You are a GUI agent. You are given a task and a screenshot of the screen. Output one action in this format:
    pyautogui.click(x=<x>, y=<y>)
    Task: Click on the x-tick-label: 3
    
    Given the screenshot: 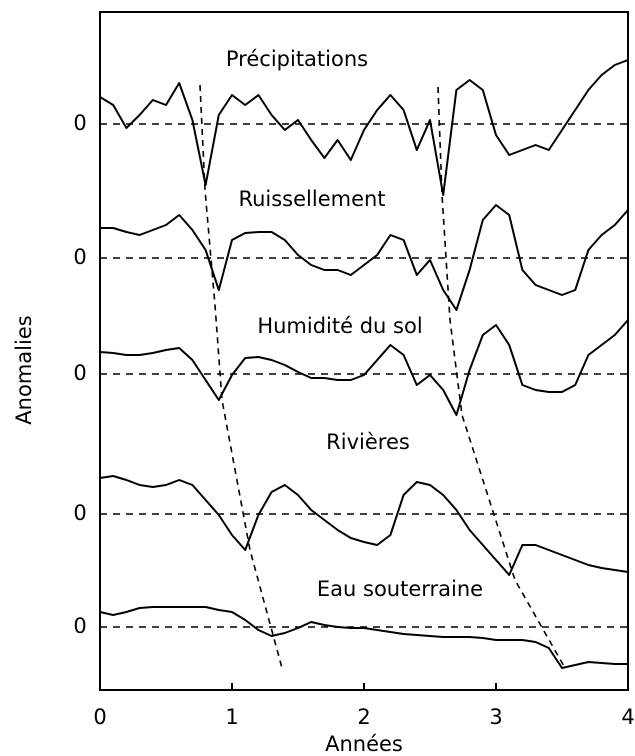 What is the action you would take?
    pyautogui.click(x=495, y=717)
    